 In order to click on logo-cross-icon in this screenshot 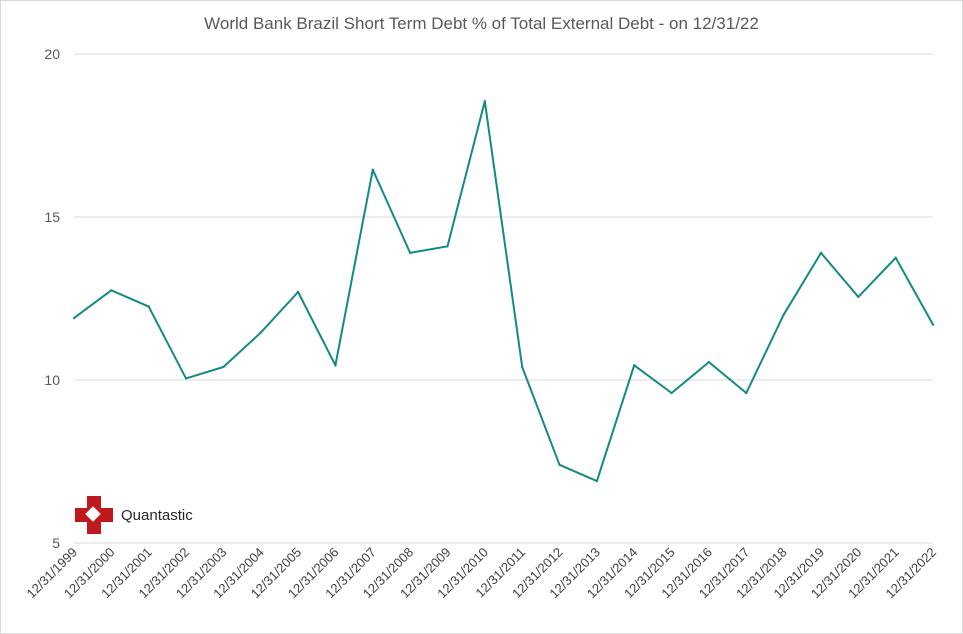, I will do `click(94, 515)`.